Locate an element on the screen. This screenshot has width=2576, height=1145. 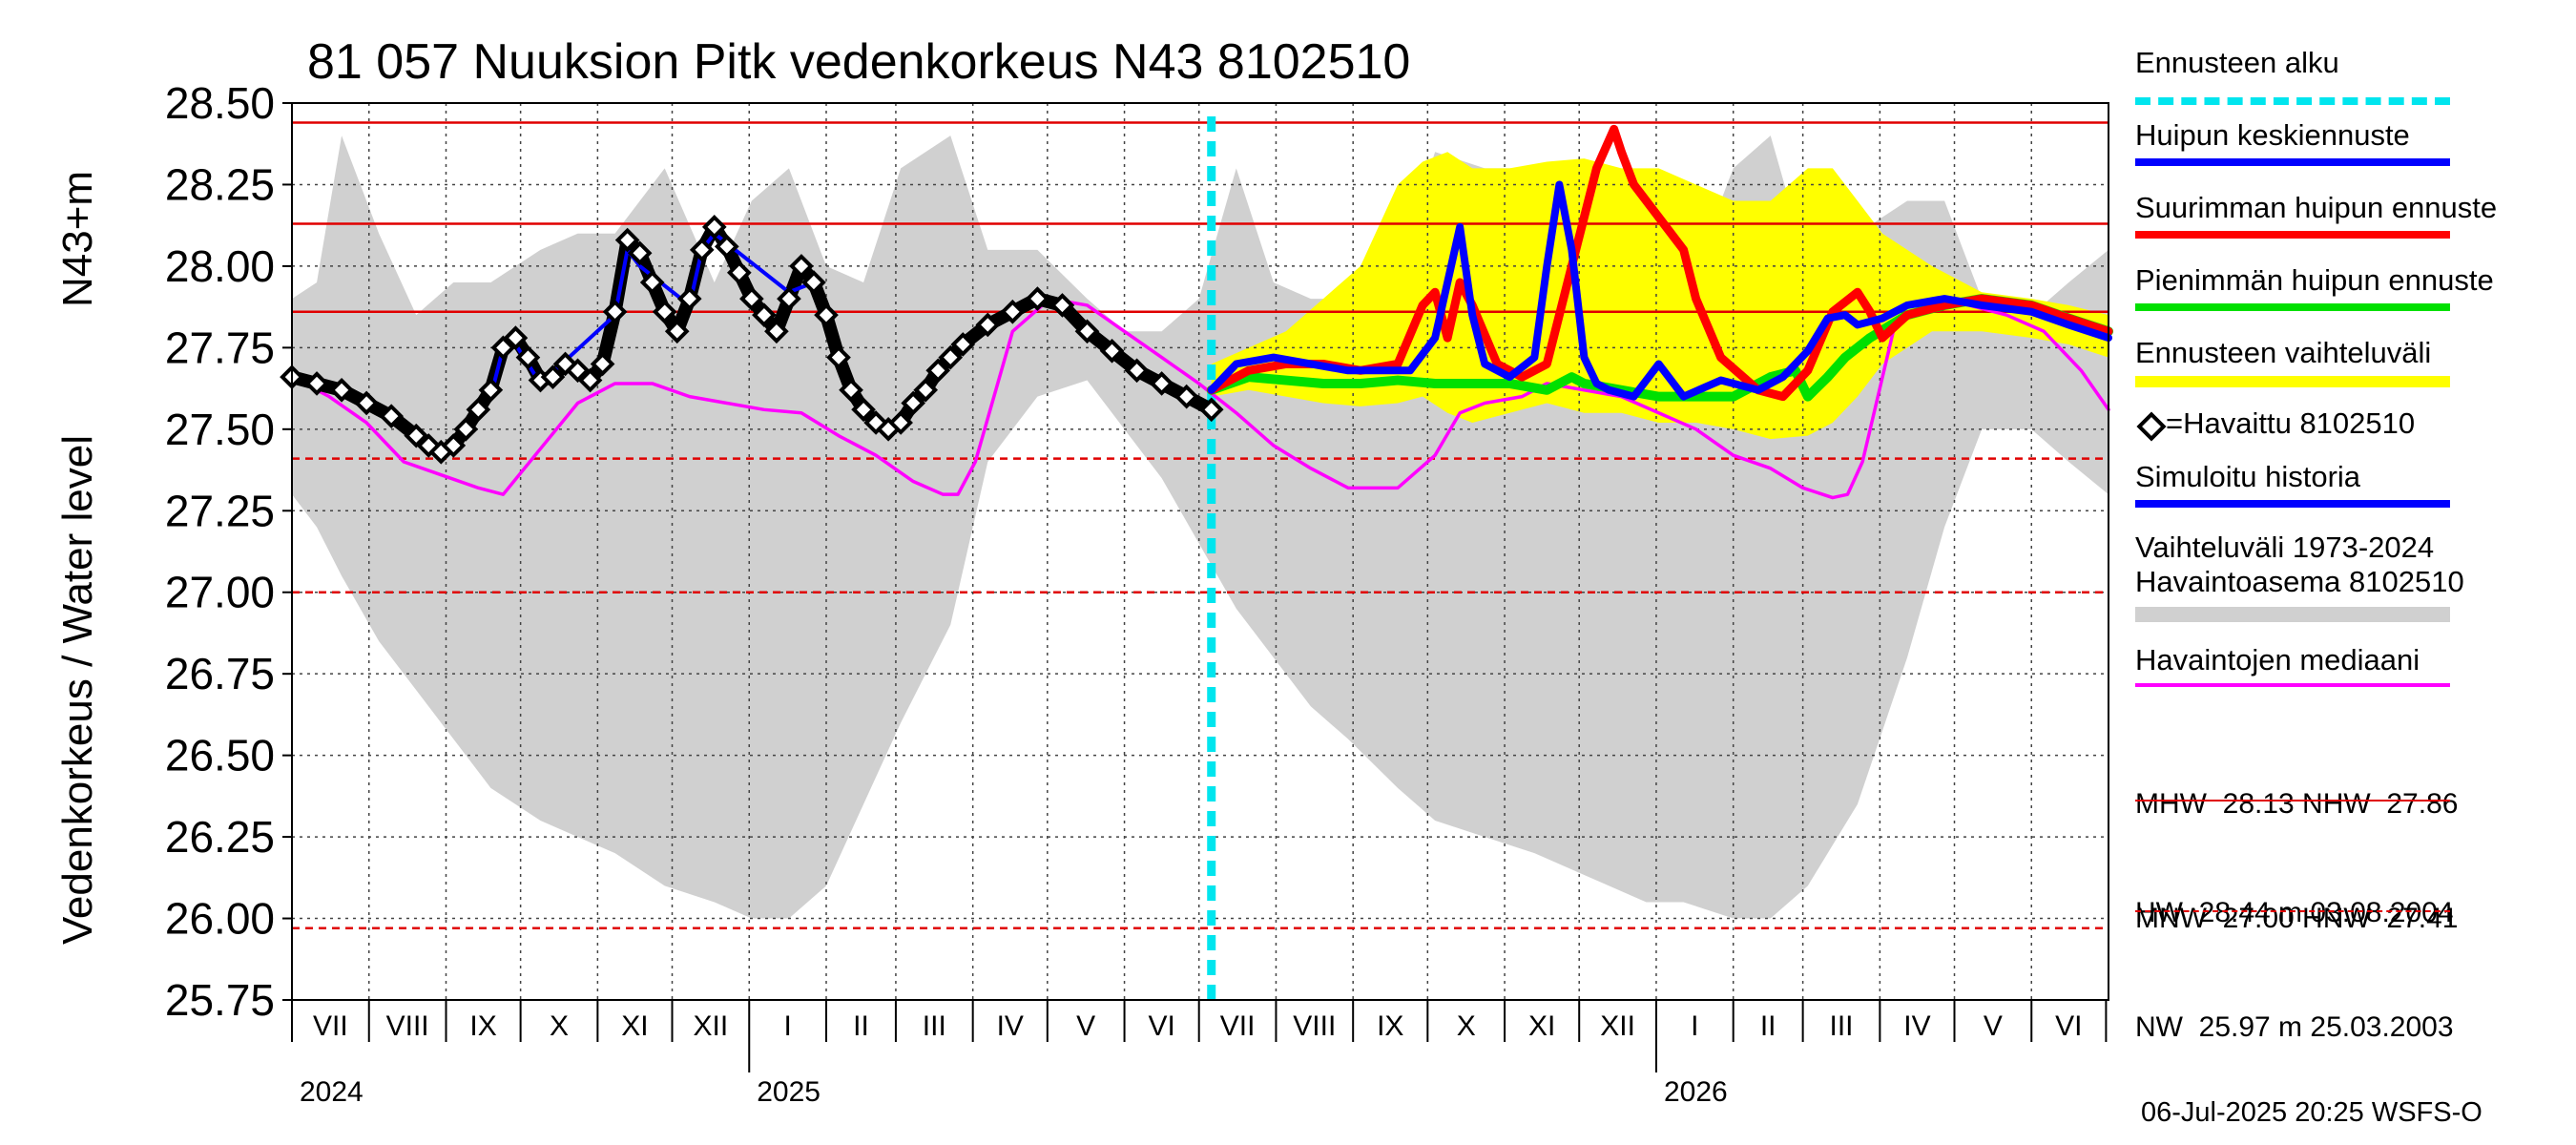
month-label: XI is located at coordinates (1541, 1026).